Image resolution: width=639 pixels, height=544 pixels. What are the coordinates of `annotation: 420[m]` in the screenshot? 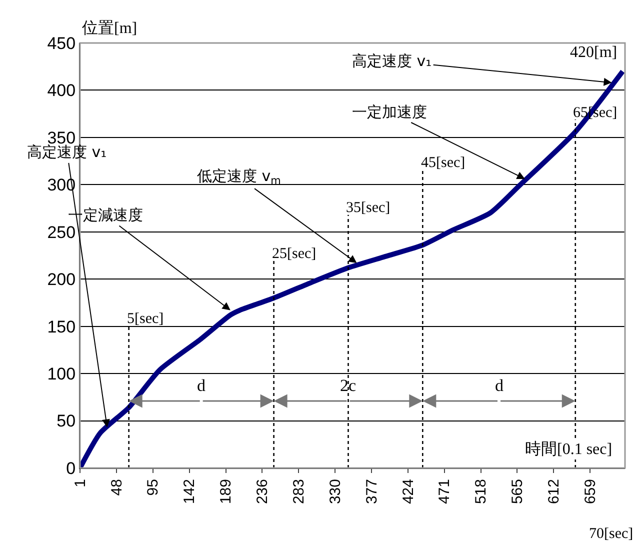 It's located at (594, 52).